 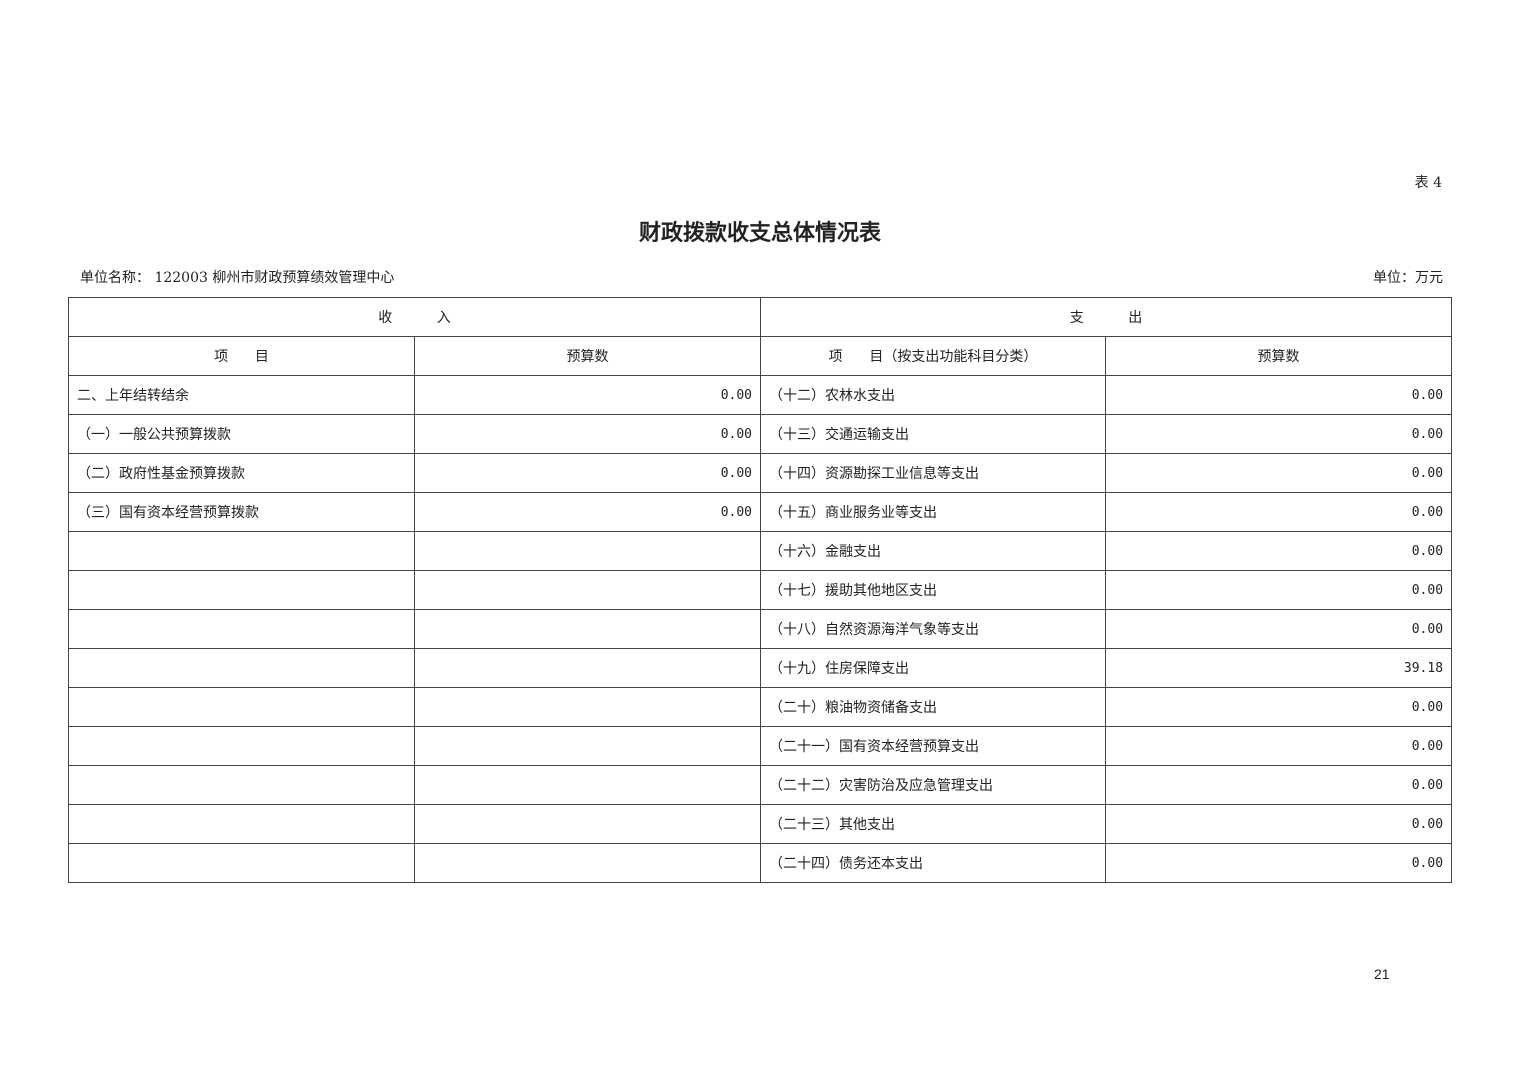 What do you see at coordinates (933, 356) in the screenshot?
I see `expense-item-header: 项 目（按支出功能科目分类）` at bounding box center [933, 356].